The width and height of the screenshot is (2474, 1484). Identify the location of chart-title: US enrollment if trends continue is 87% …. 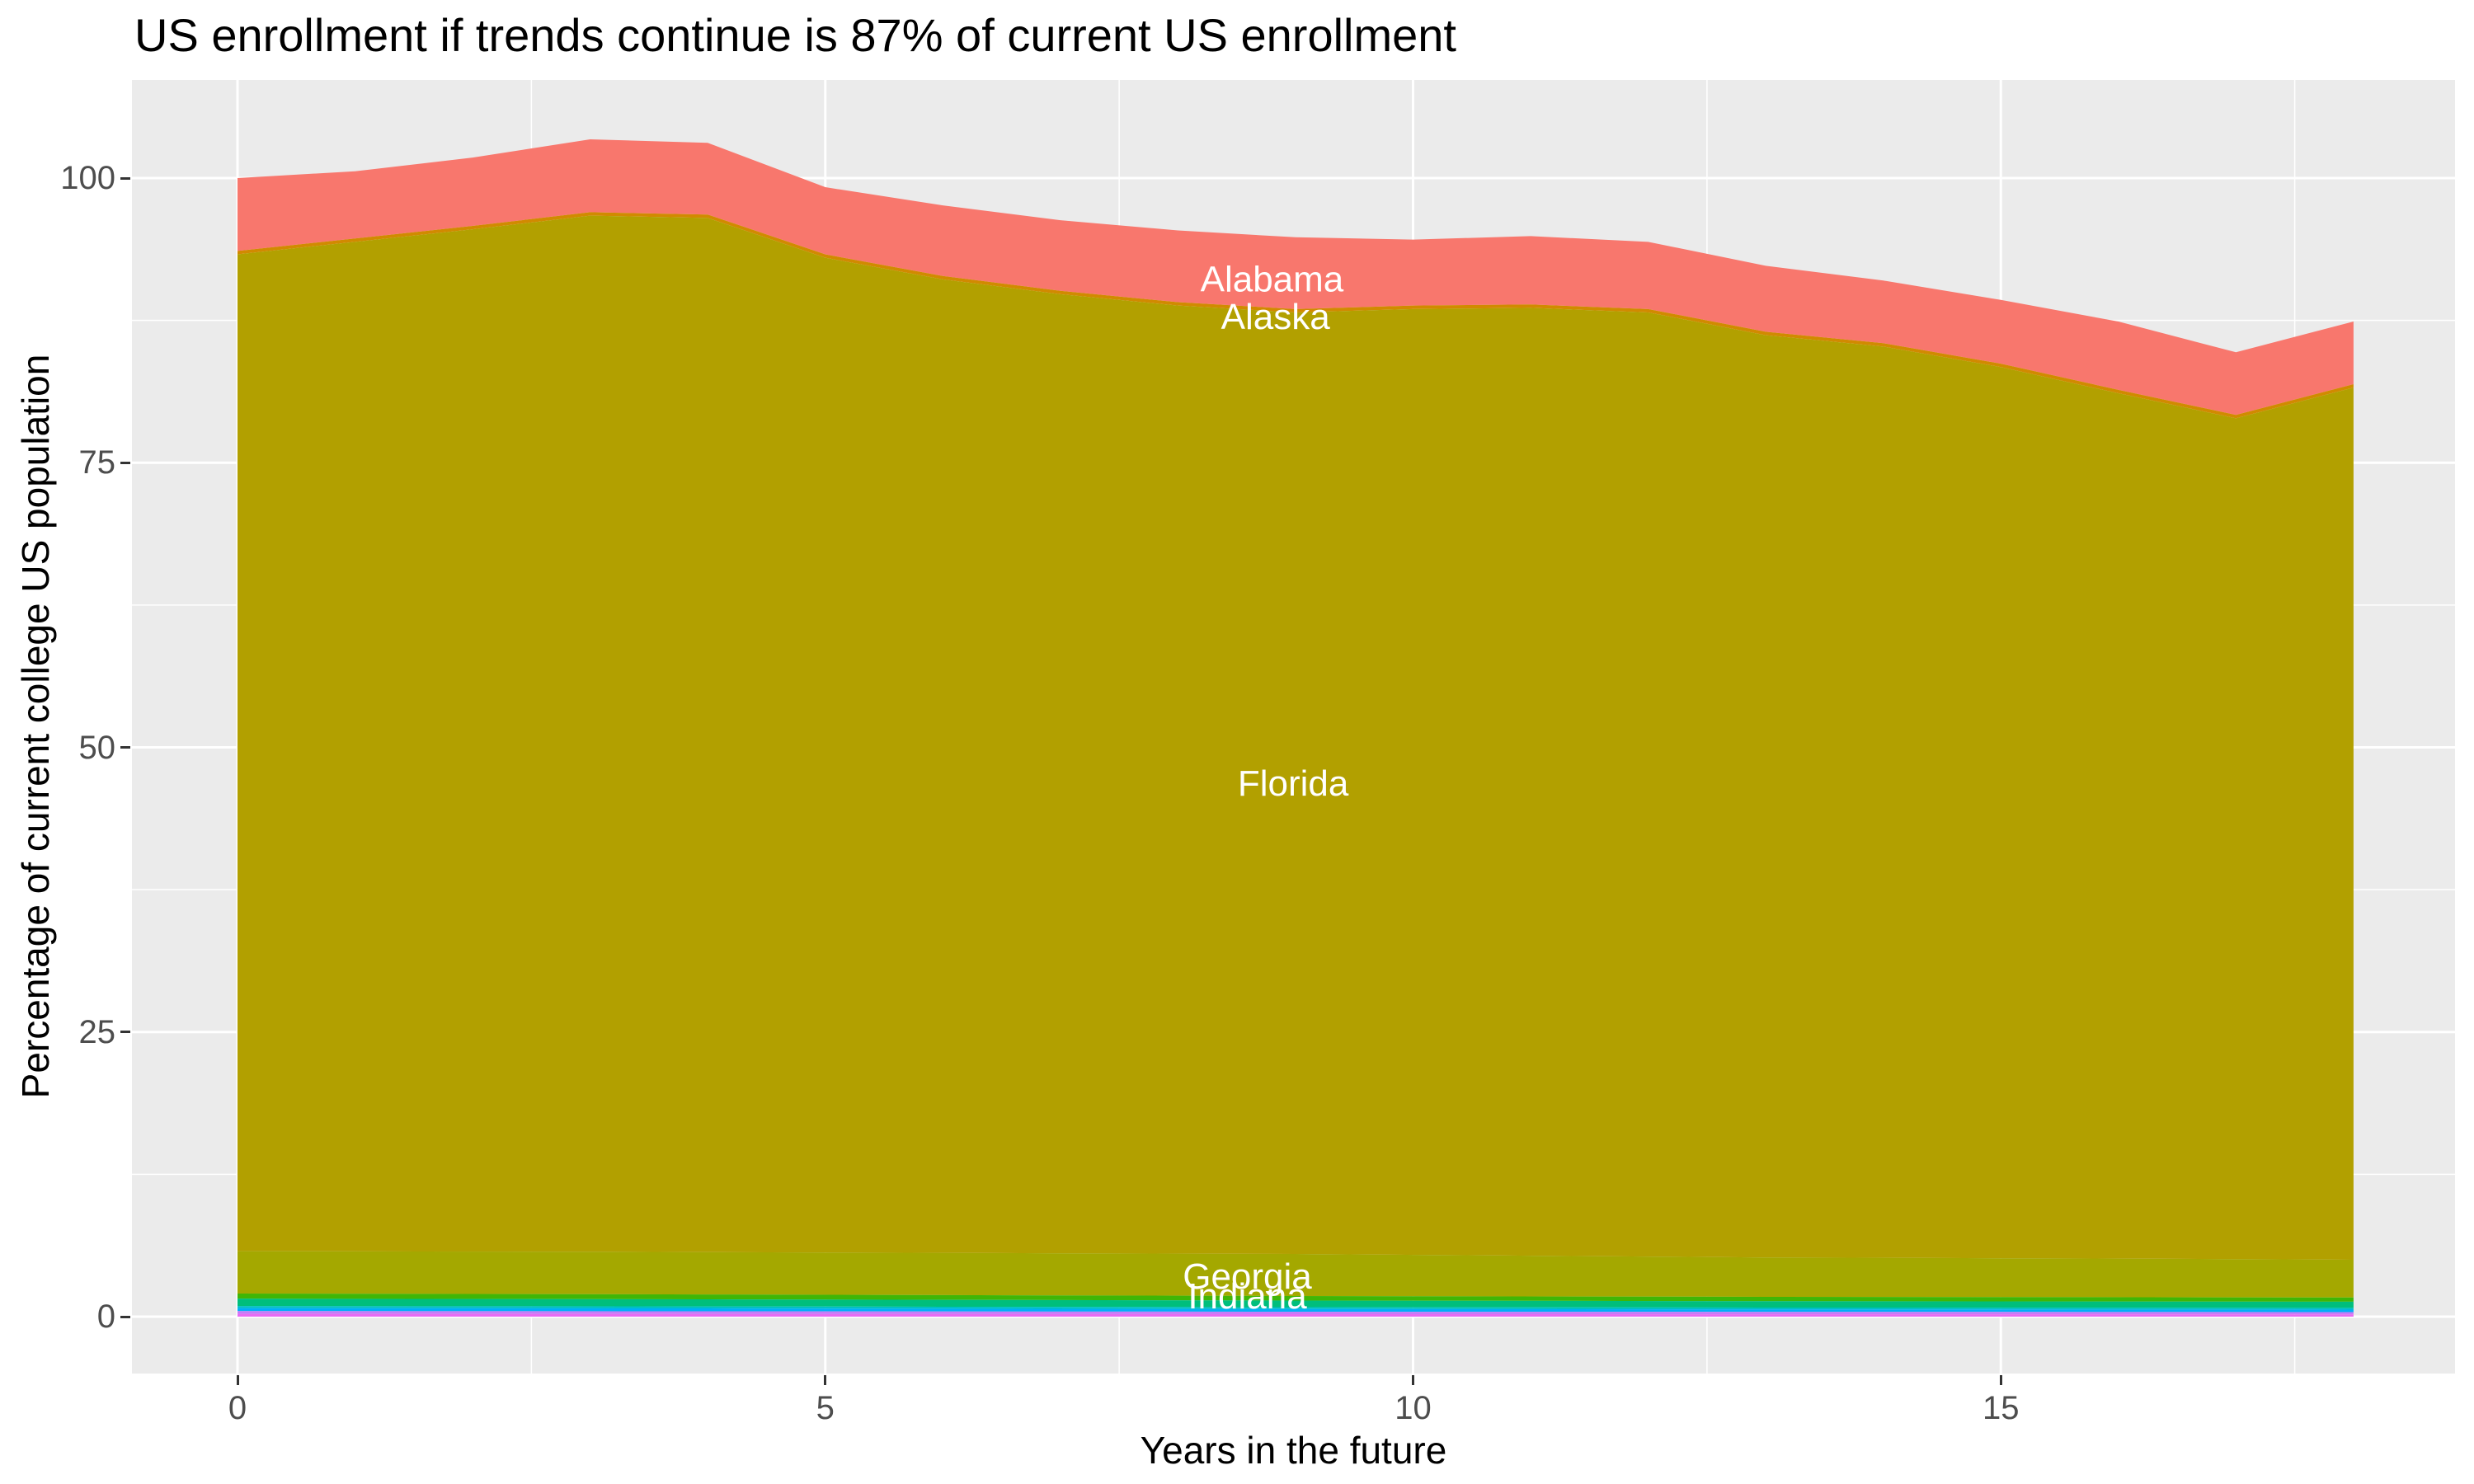
(795, 35).